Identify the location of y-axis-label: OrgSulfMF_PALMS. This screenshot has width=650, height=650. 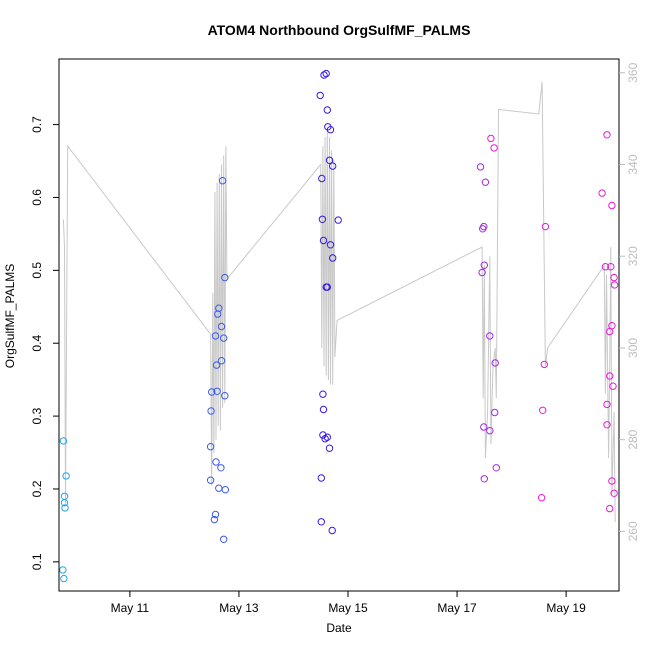
(10, 316).